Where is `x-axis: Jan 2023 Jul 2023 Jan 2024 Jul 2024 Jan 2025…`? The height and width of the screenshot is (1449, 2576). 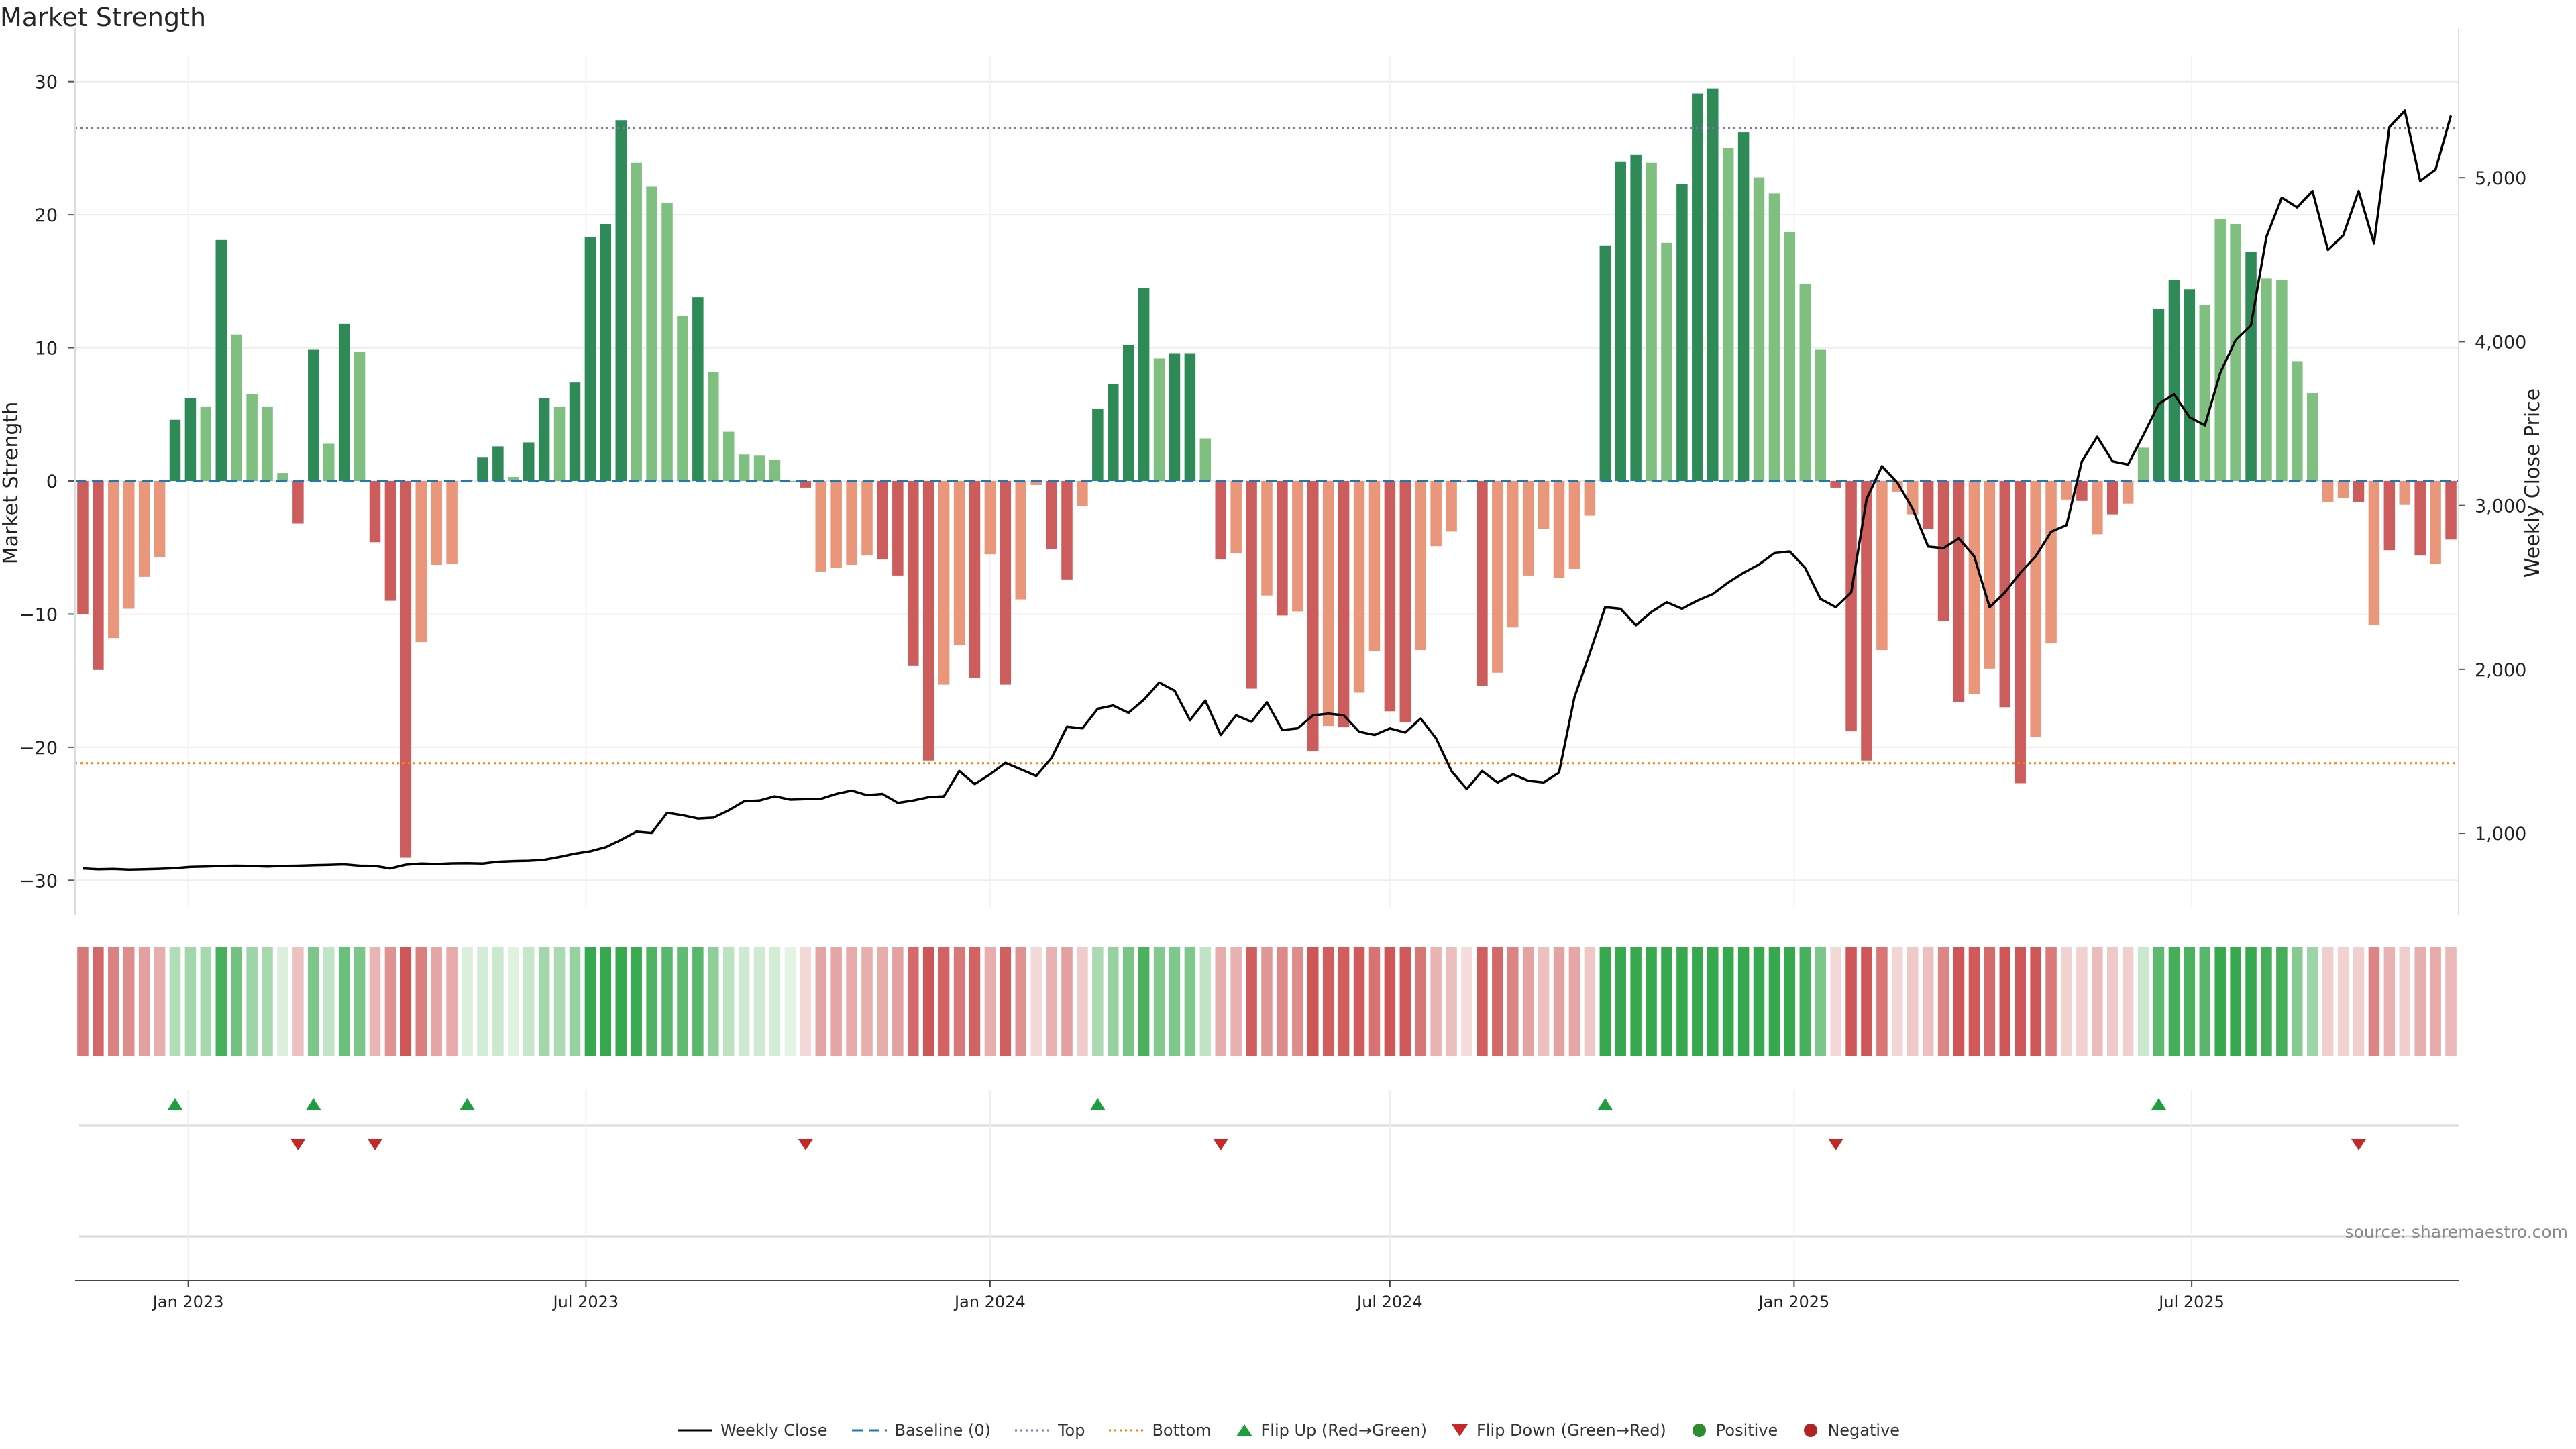 x-axis: Jan 2023 Jul 2023 Jan 2024 Jul 2024 Jan 2025… is located at coordinates (1267, 1295).